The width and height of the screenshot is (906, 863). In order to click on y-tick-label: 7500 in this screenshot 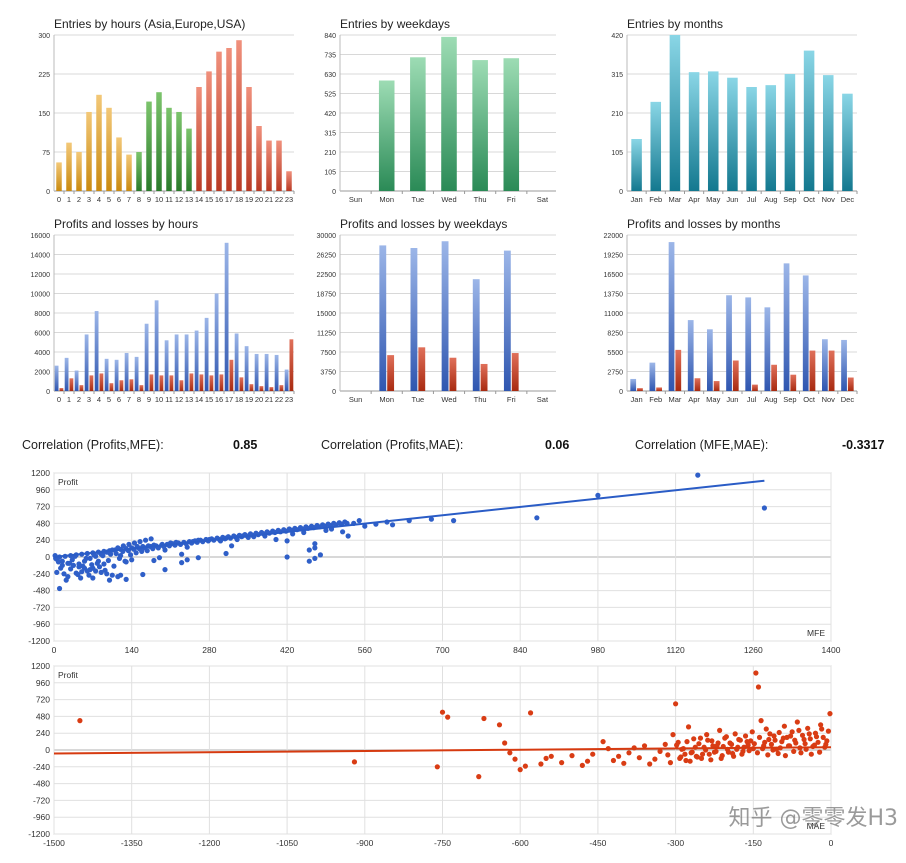, I will do `click(328, 353)`.